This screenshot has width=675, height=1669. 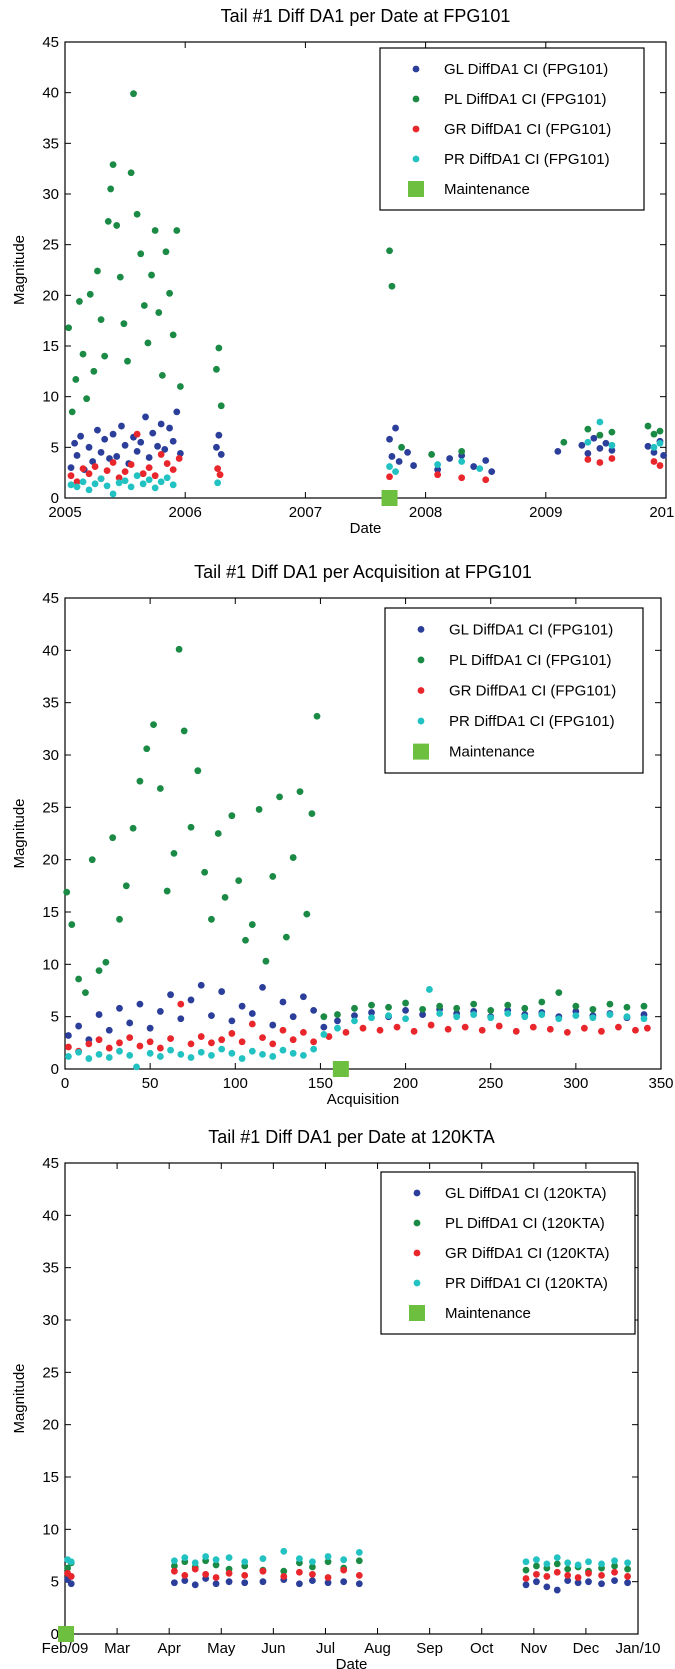 What do you see at coordinates (50, 1372) in the screenshot?
I see `chart3-ytick-label: 25` at bounding box center [50, 1372].